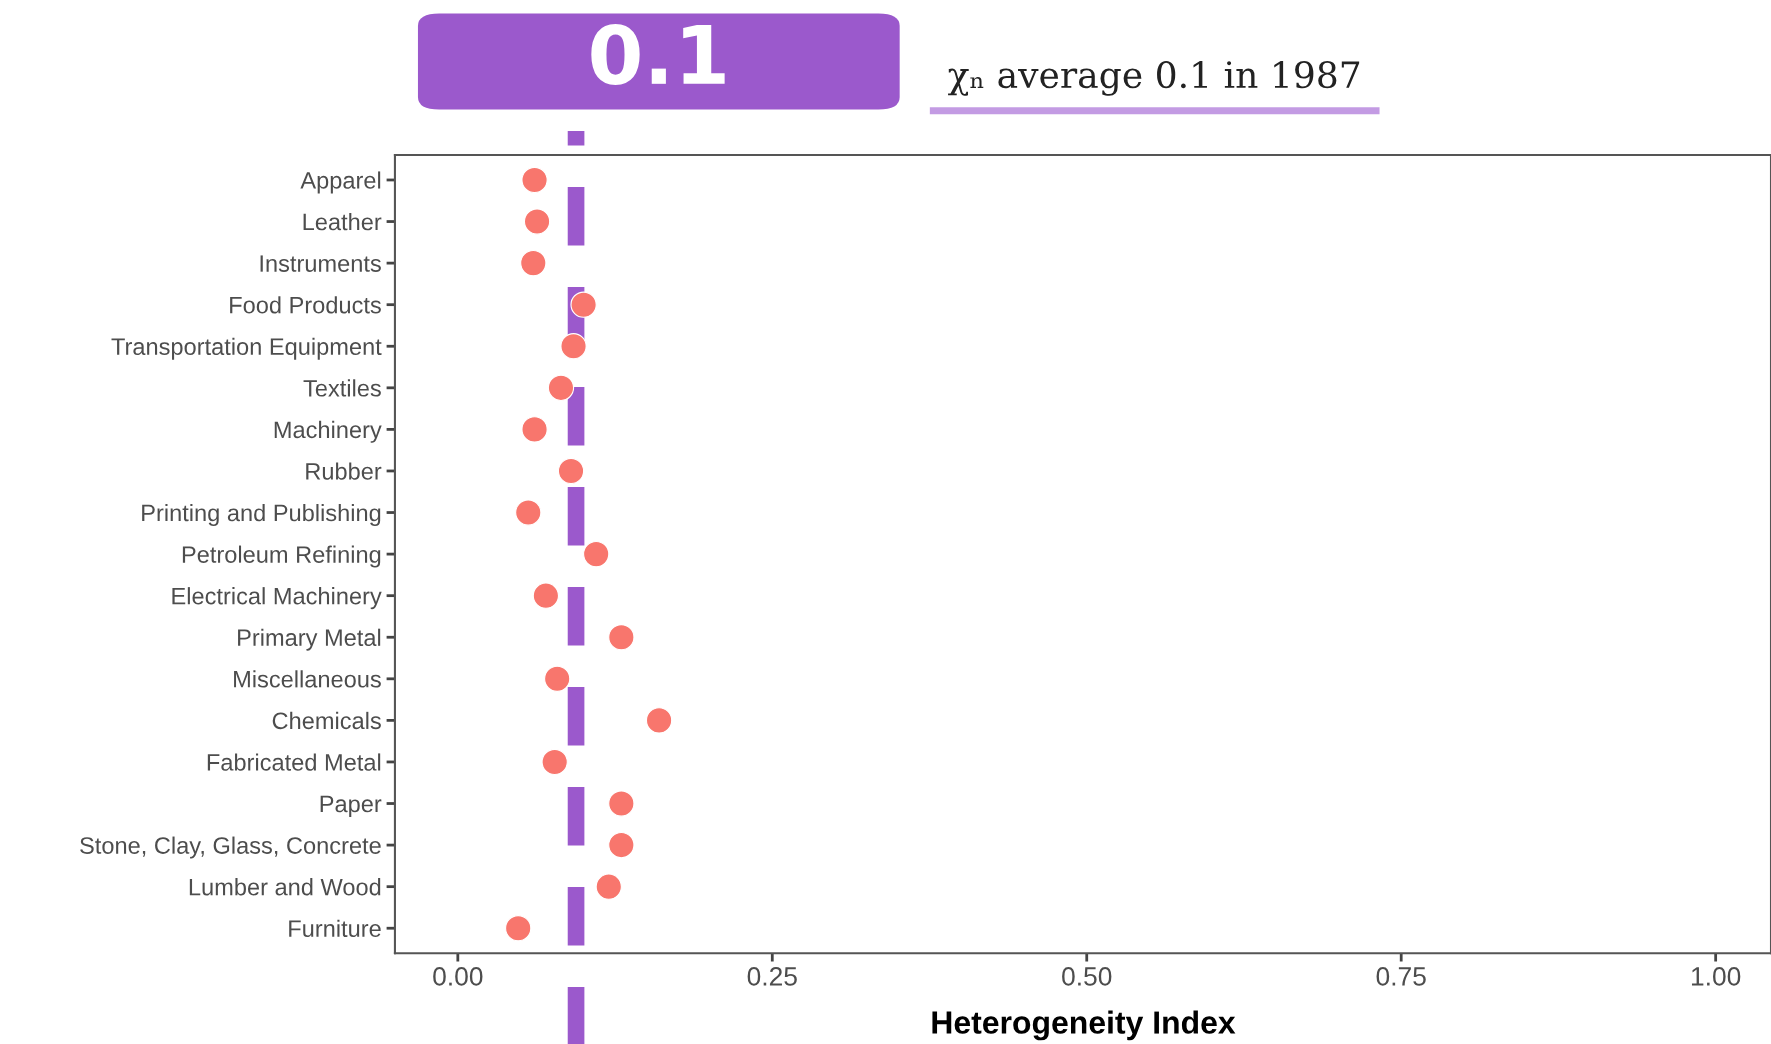 Image resolution: width=1771 pixels, height=1044 pixels. I want to click on y-tick-label: Stone, Clay, Glass, Concrete, so click(230, 847).